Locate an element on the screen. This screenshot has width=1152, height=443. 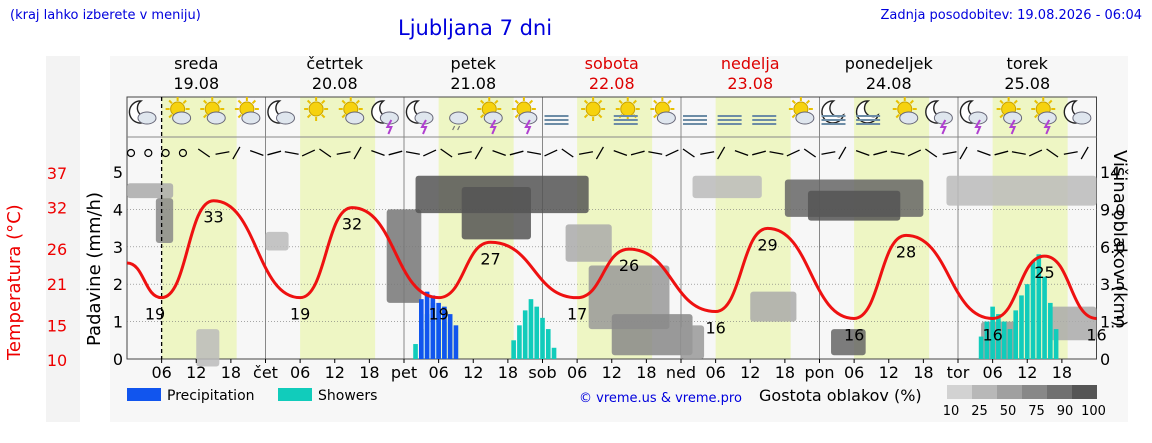
sun-storm-icon is located at coordinates (1044, 116).